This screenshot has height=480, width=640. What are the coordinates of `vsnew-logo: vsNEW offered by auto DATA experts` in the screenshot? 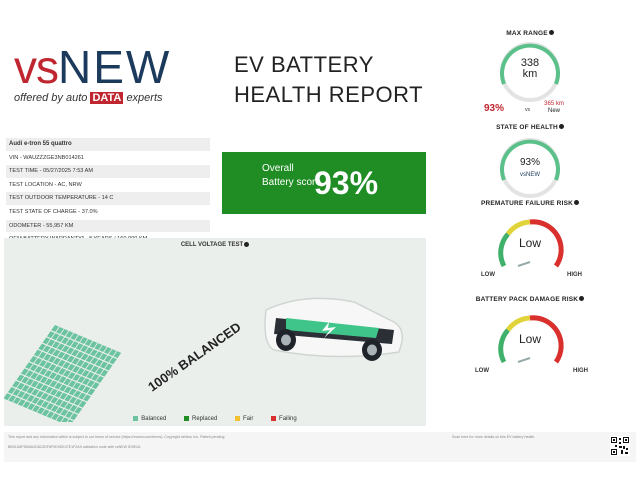 It's located at (114, 79).